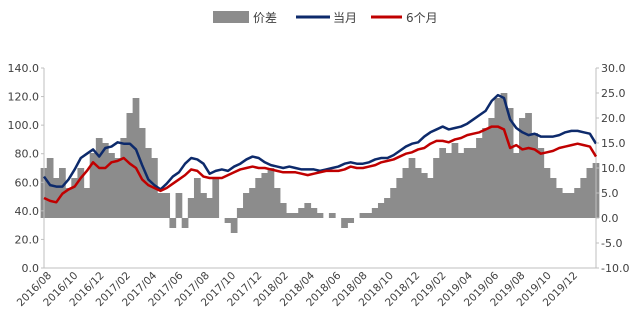 The image size is (631, 325). What do you see at coordinates (612, 168) in the screenshot?
I see `y-axis-right-ticks: -10.0 -5.0 0.0 5.0 10.0 15.0 20.0 25.0 30.0` at bounding box center [612, 168].